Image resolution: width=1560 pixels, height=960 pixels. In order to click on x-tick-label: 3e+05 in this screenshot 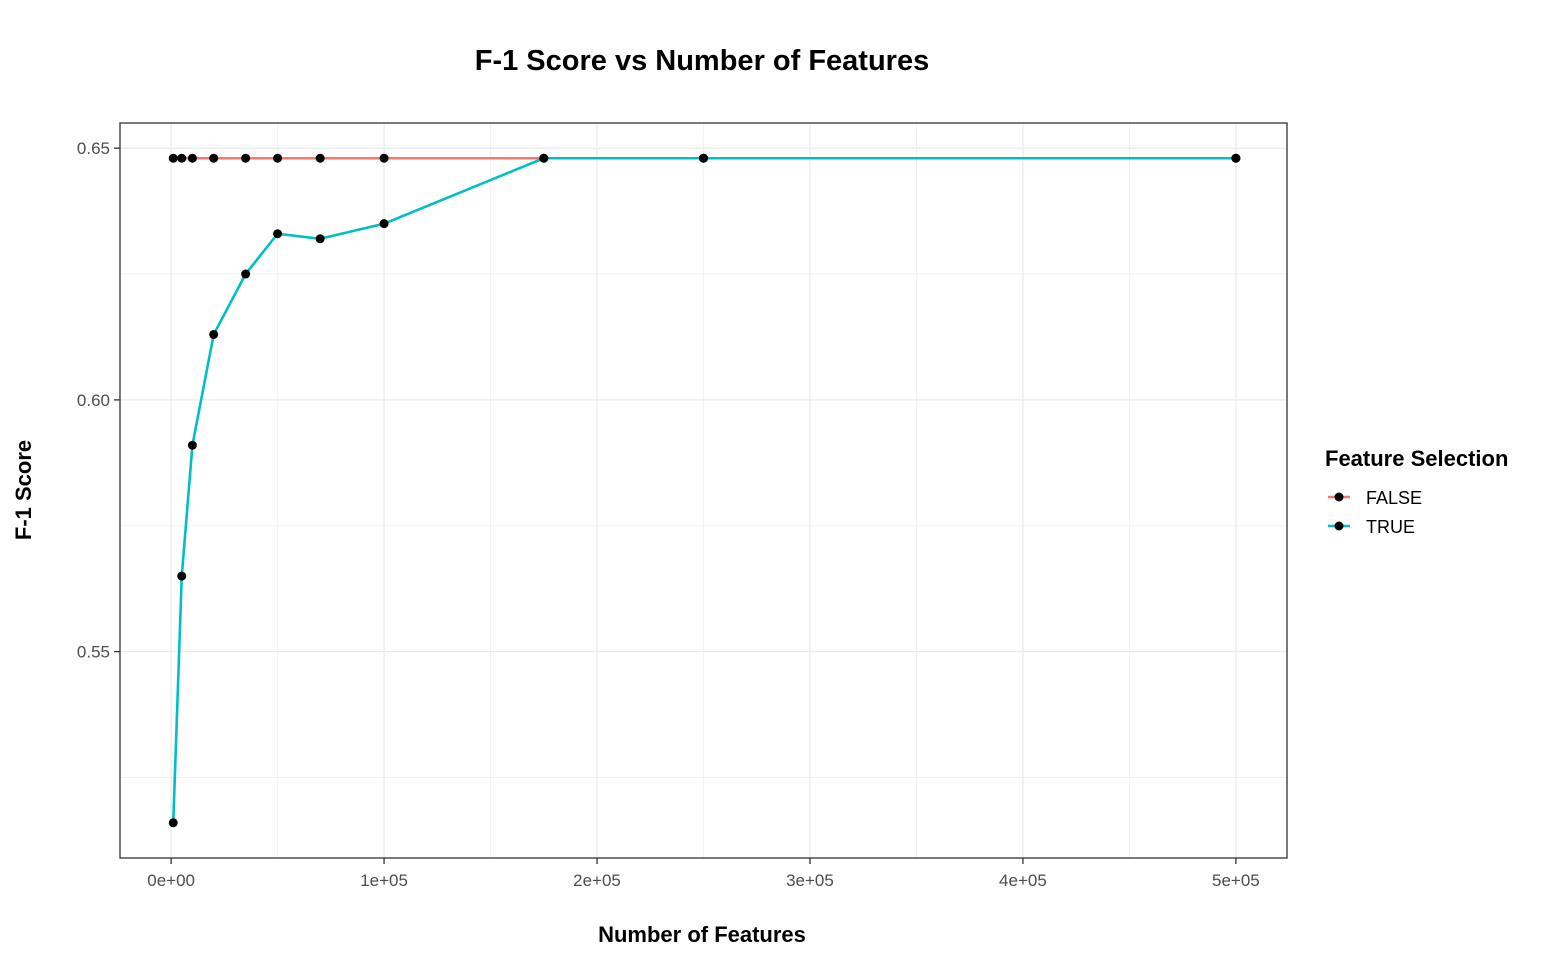, I will do `click(810, 880)`.